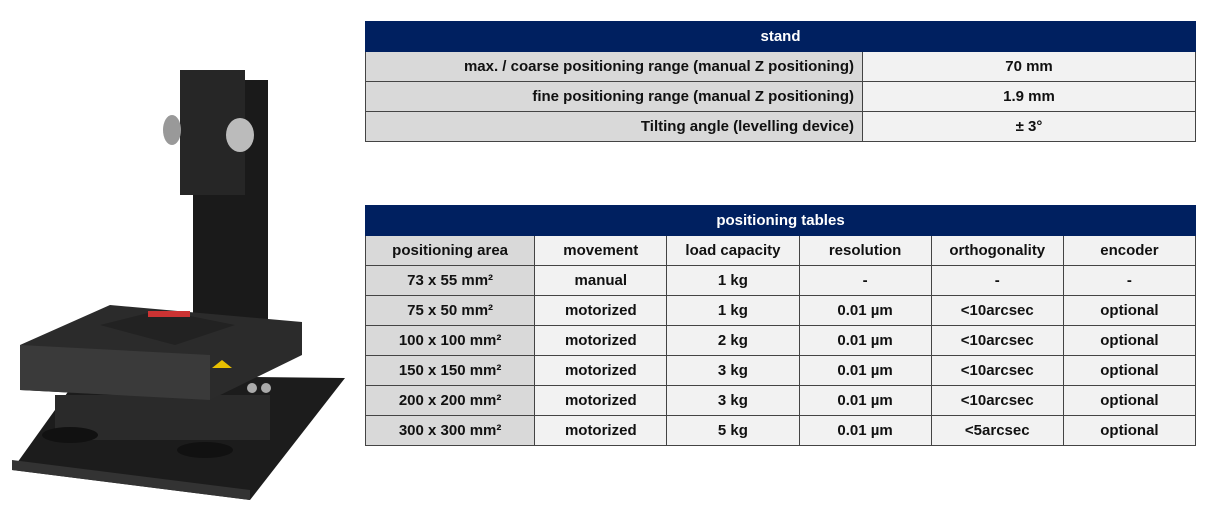 Image resolution: width=1213 pixels, height=508 pixels. What do you see at coordinates (997, 430) in the screenshot?
I see `table-cell: <5arcsec` at bounding box center [997, 430].